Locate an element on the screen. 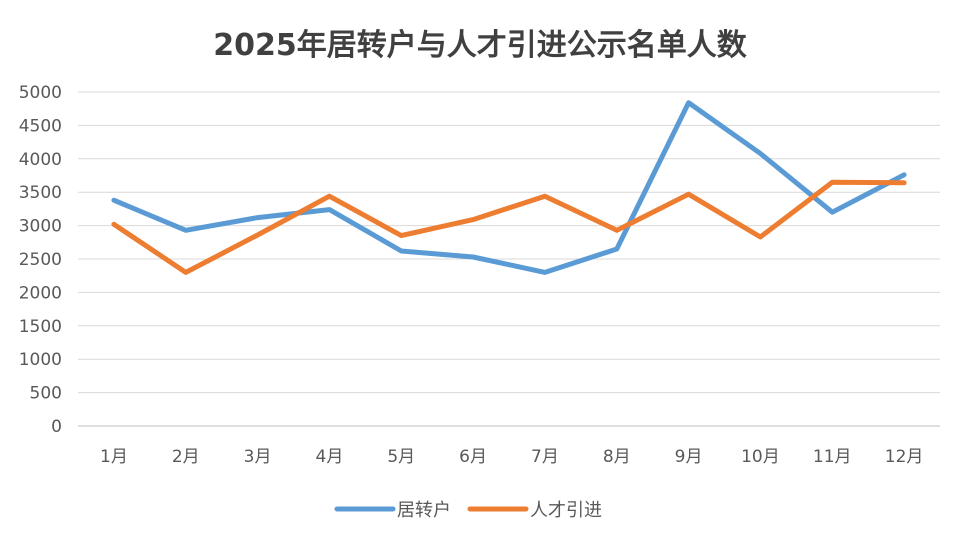  x-tick-label: 7月 is located at coordinates (545, 457).